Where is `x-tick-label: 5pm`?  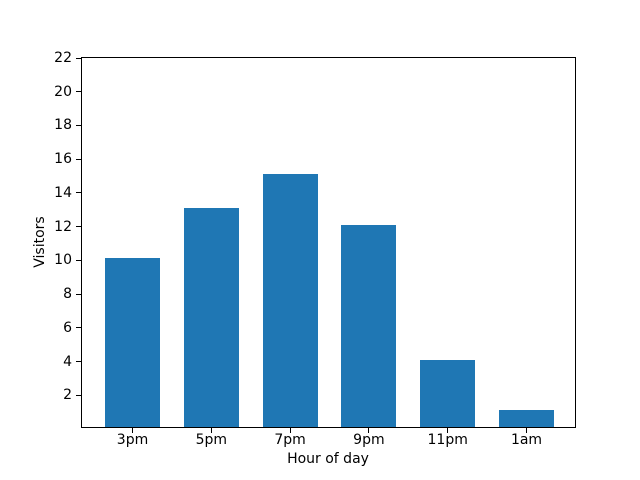
x-tick-label: 5pm is located at coordinates (211, 440).